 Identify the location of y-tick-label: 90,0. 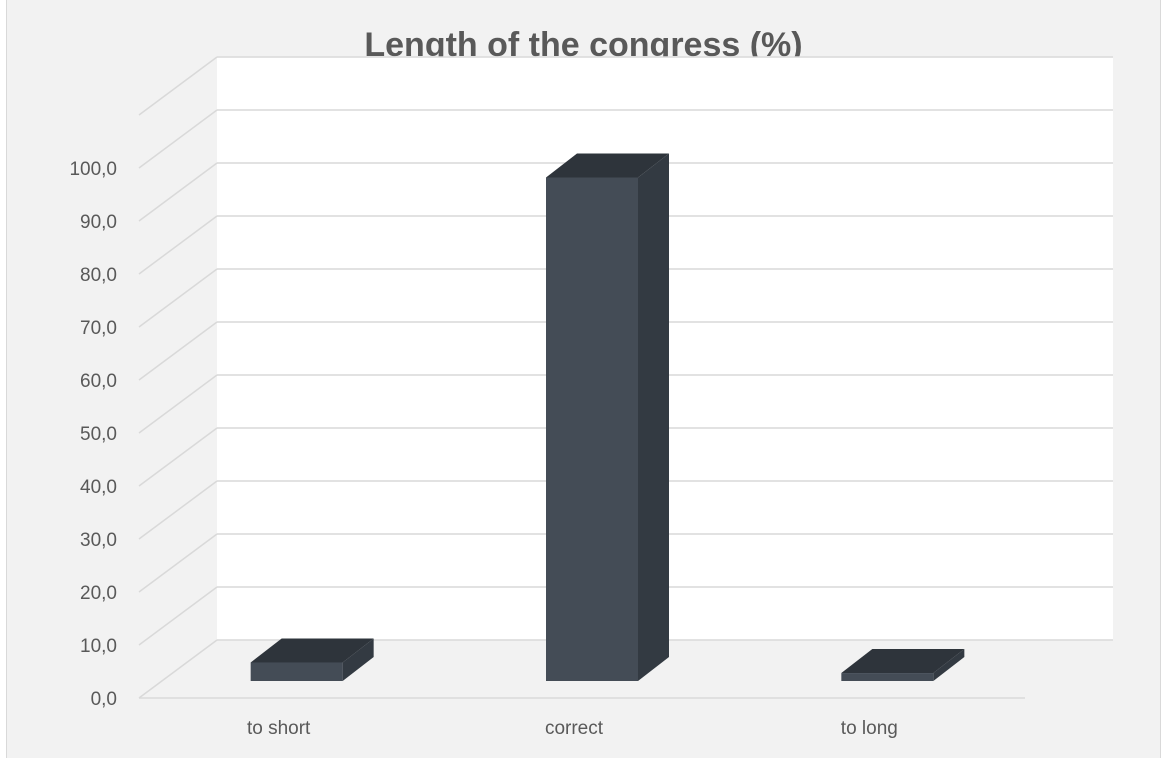
(98, 222).